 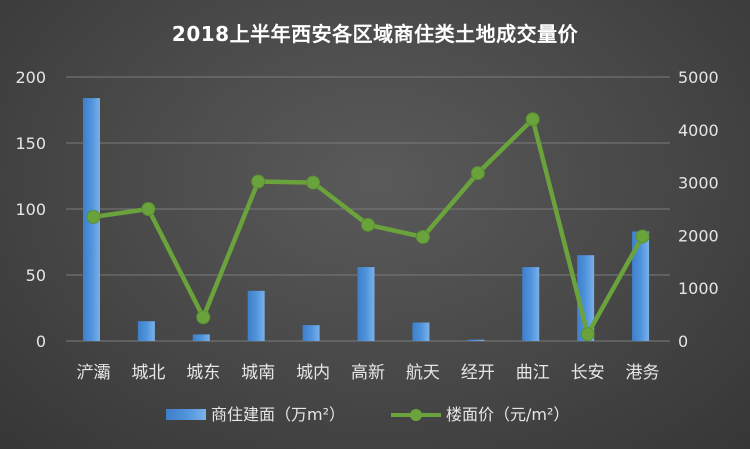 What do you see at coordinates (30, 77) in the screenshot?
I see `y-left-tick-label: 200` at bounding box center [30, 77].